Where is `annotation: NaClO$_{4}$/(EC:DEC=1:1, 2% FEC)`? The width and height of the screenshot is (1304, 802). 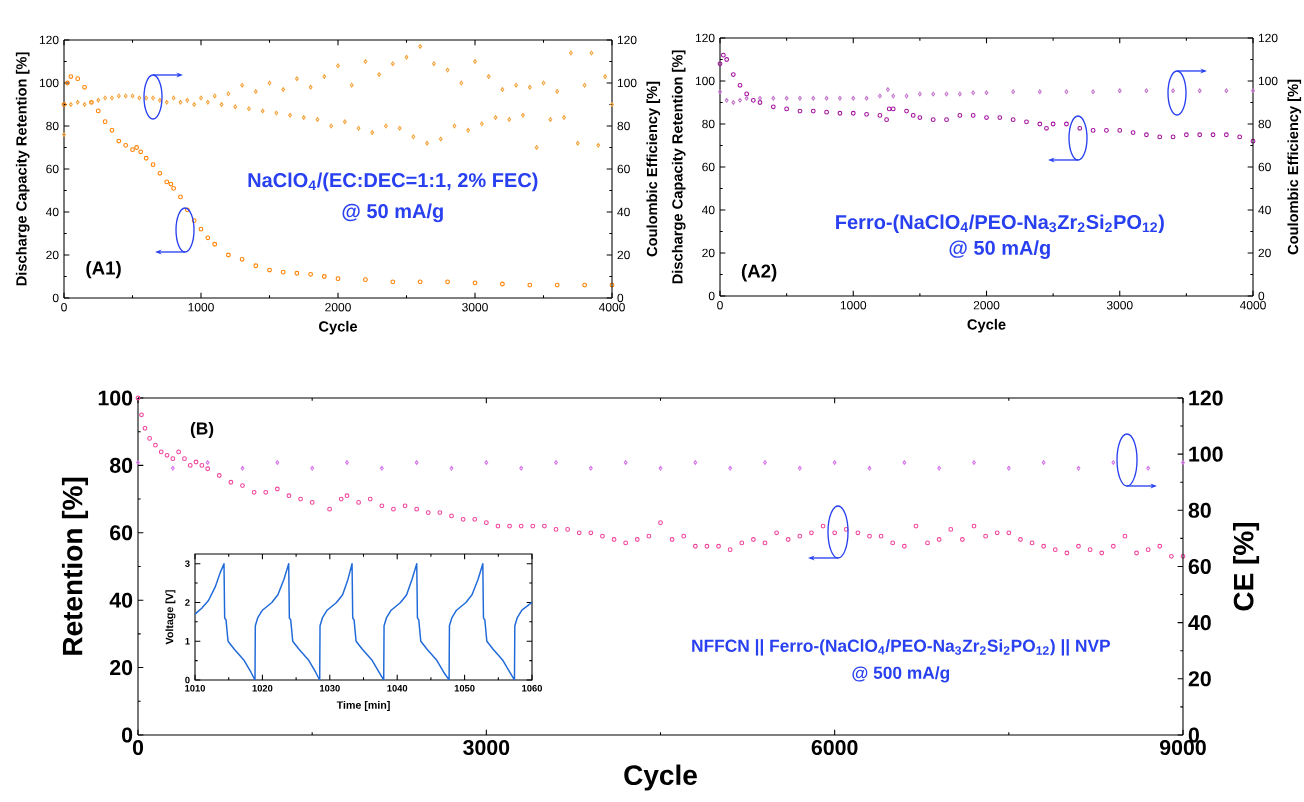
annotation: NaClO$_{4}$/(EC:DEC=1:1, 2% FEC) is located at coordinates (393, 182).